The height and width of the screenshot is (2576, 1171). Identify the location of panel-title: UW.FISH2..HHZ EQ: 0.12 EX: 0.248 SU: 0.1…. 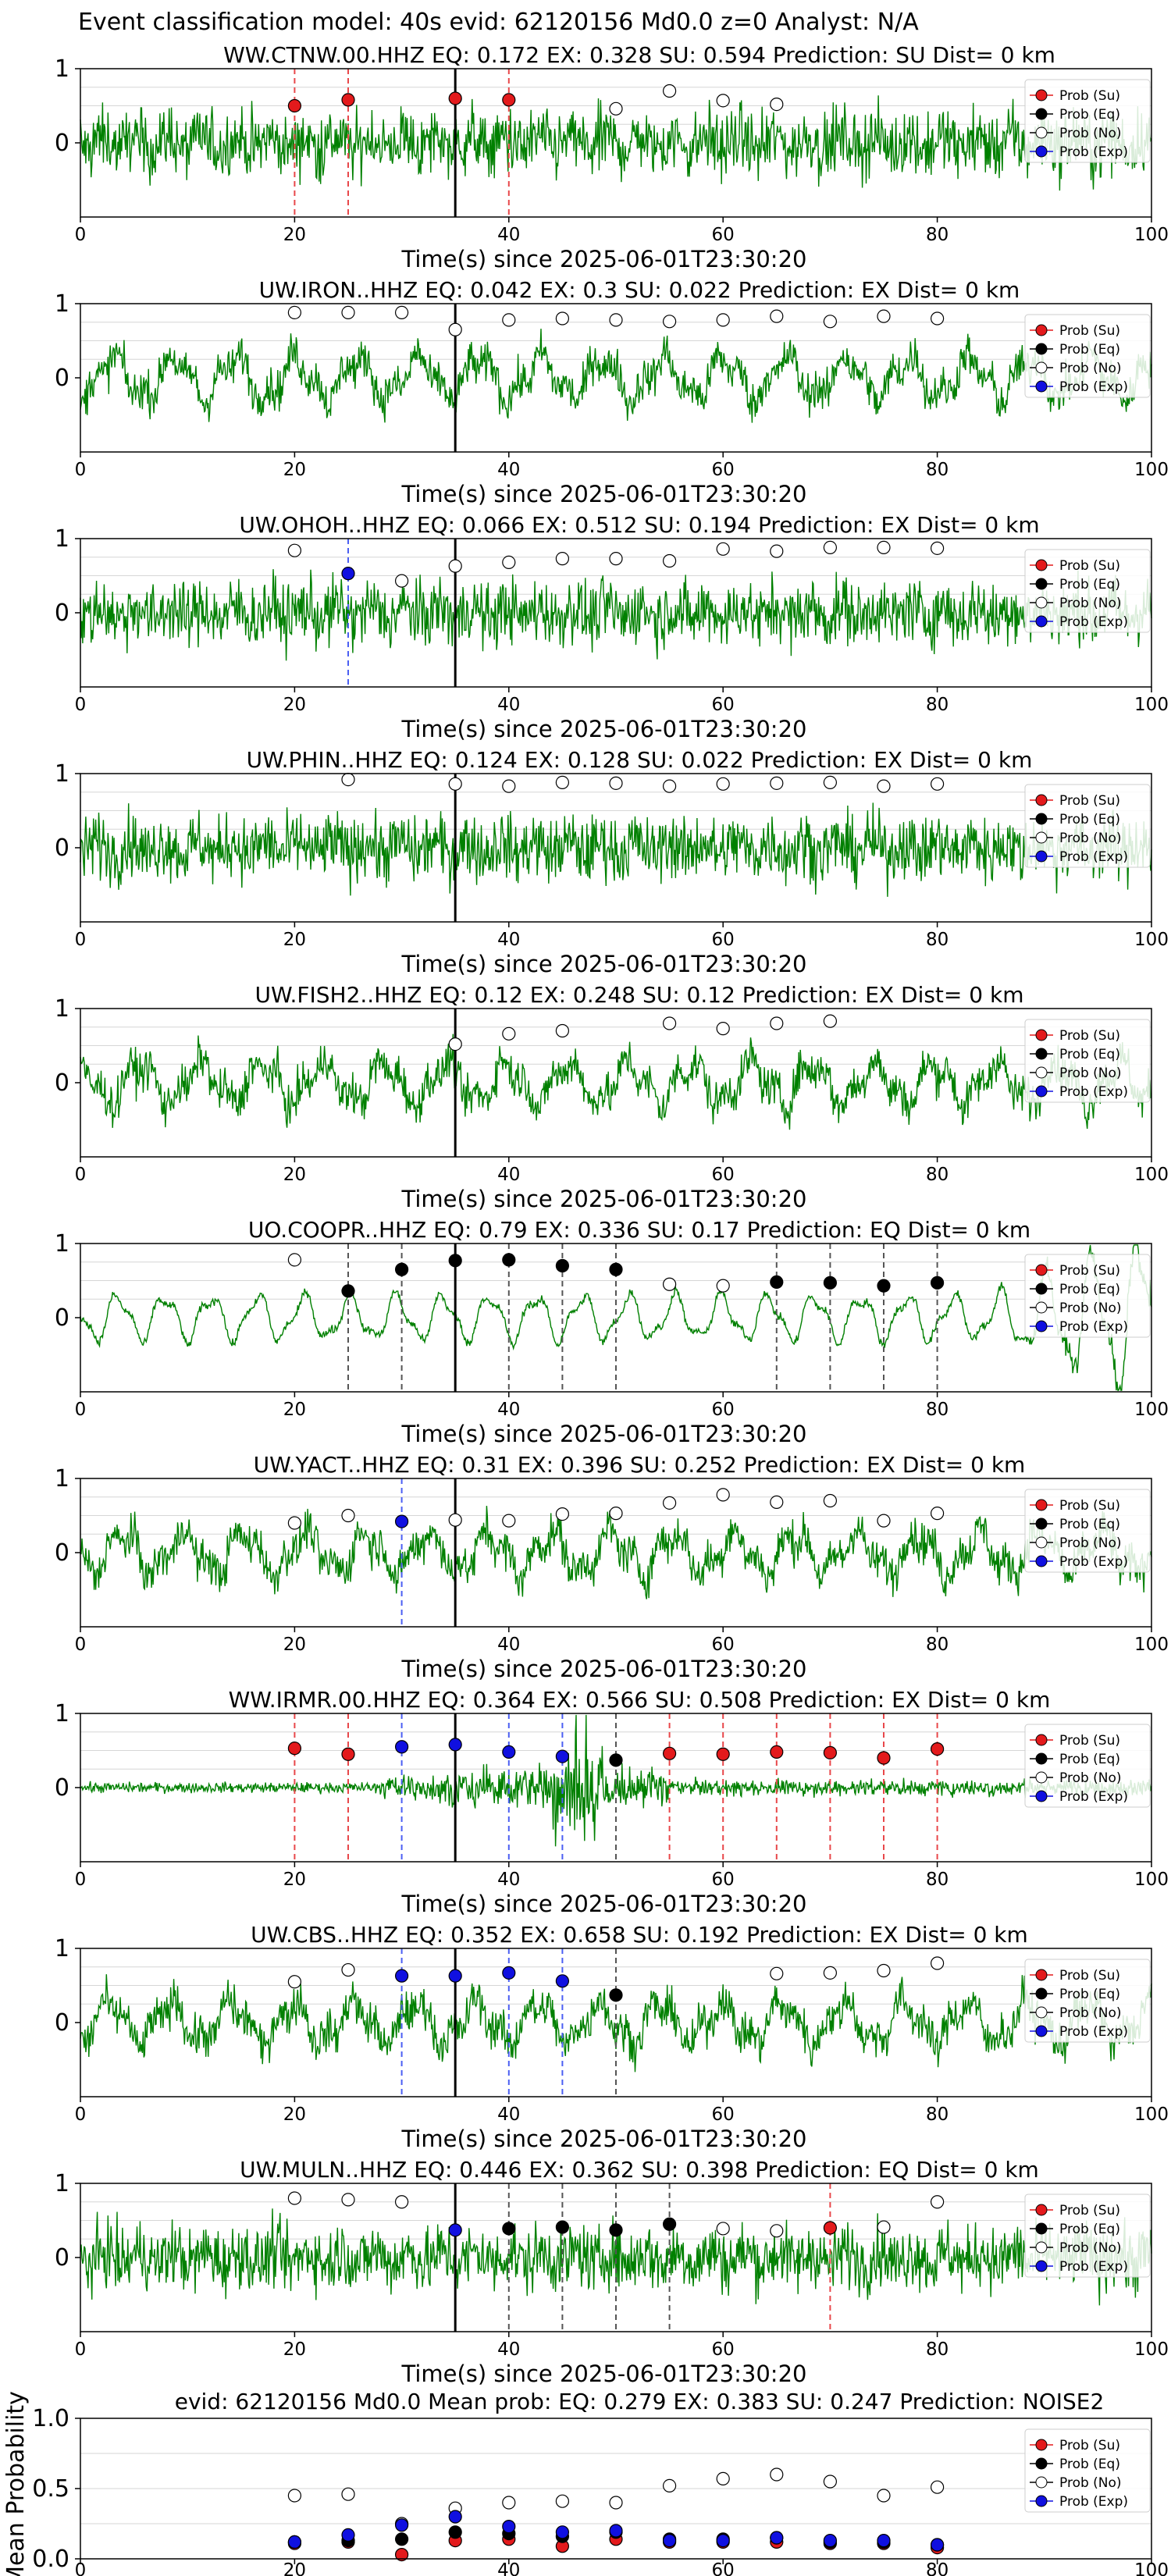
(639, 995).